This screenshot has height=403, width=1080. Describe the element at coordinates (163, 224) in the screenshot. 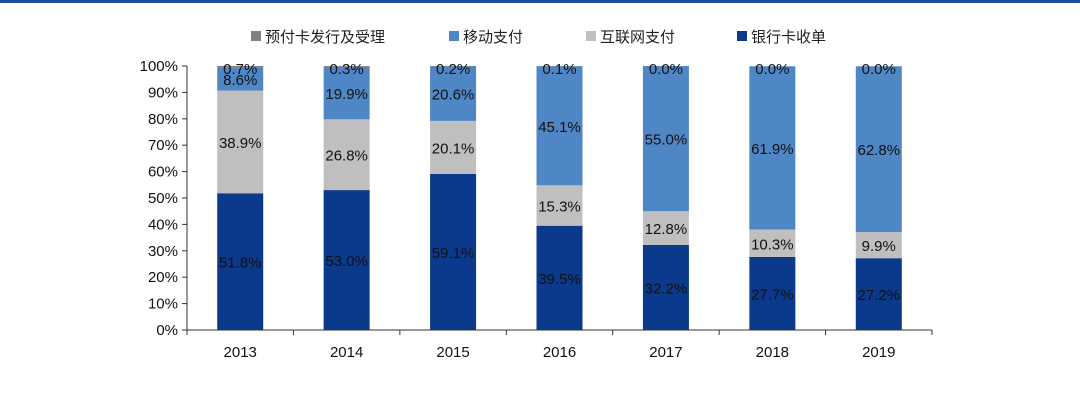

I see `y-tick-label: 40%` at that location.